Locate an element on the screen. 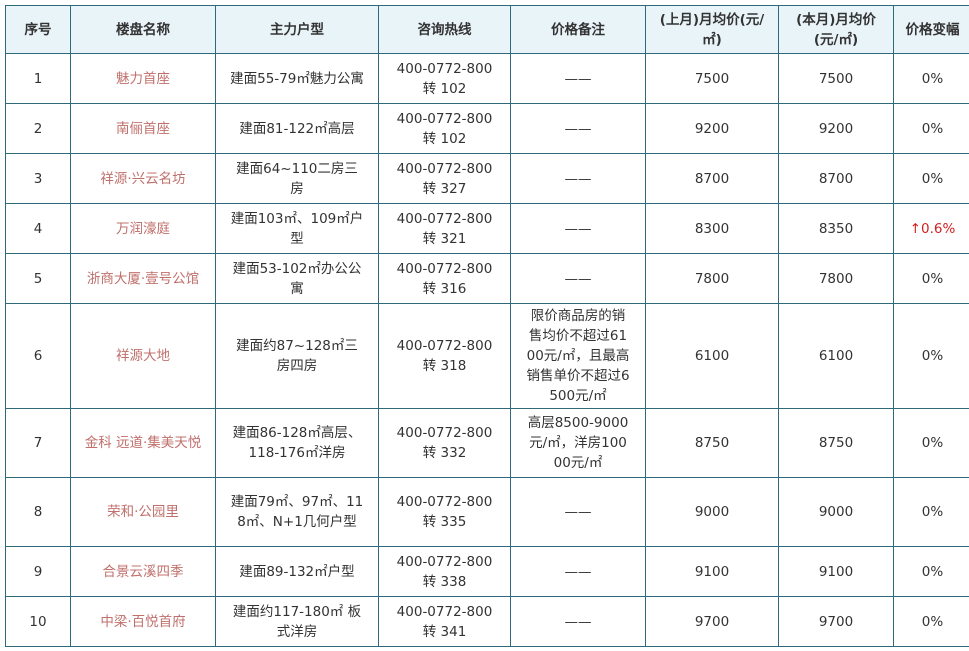 Image resolution: width=969 pixels, height=651 pixels. project-name: 魅力首座 is located at coordinates (143, 78).